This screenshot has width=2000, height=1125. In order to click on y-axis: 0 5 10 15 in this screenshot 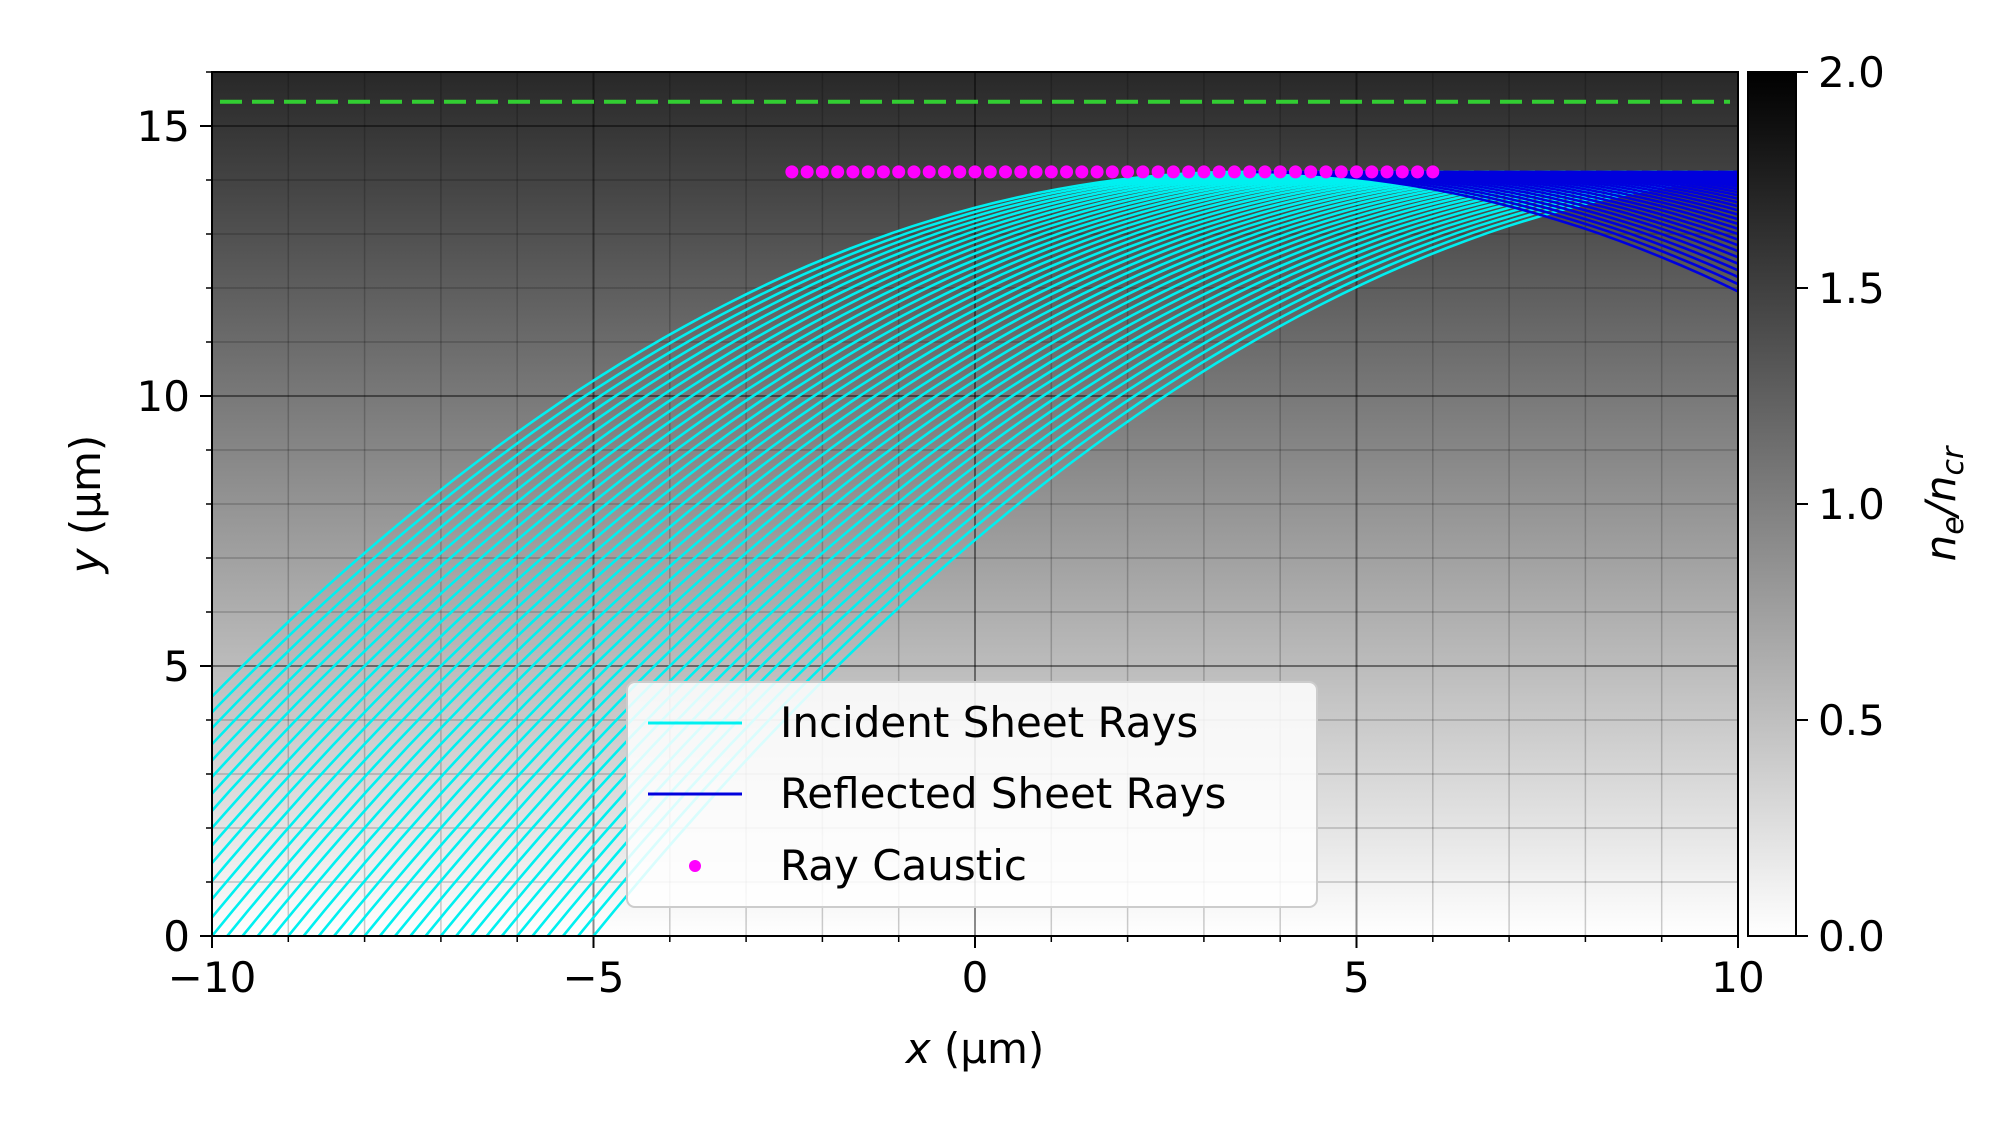, I will do `click(174, 516)`.